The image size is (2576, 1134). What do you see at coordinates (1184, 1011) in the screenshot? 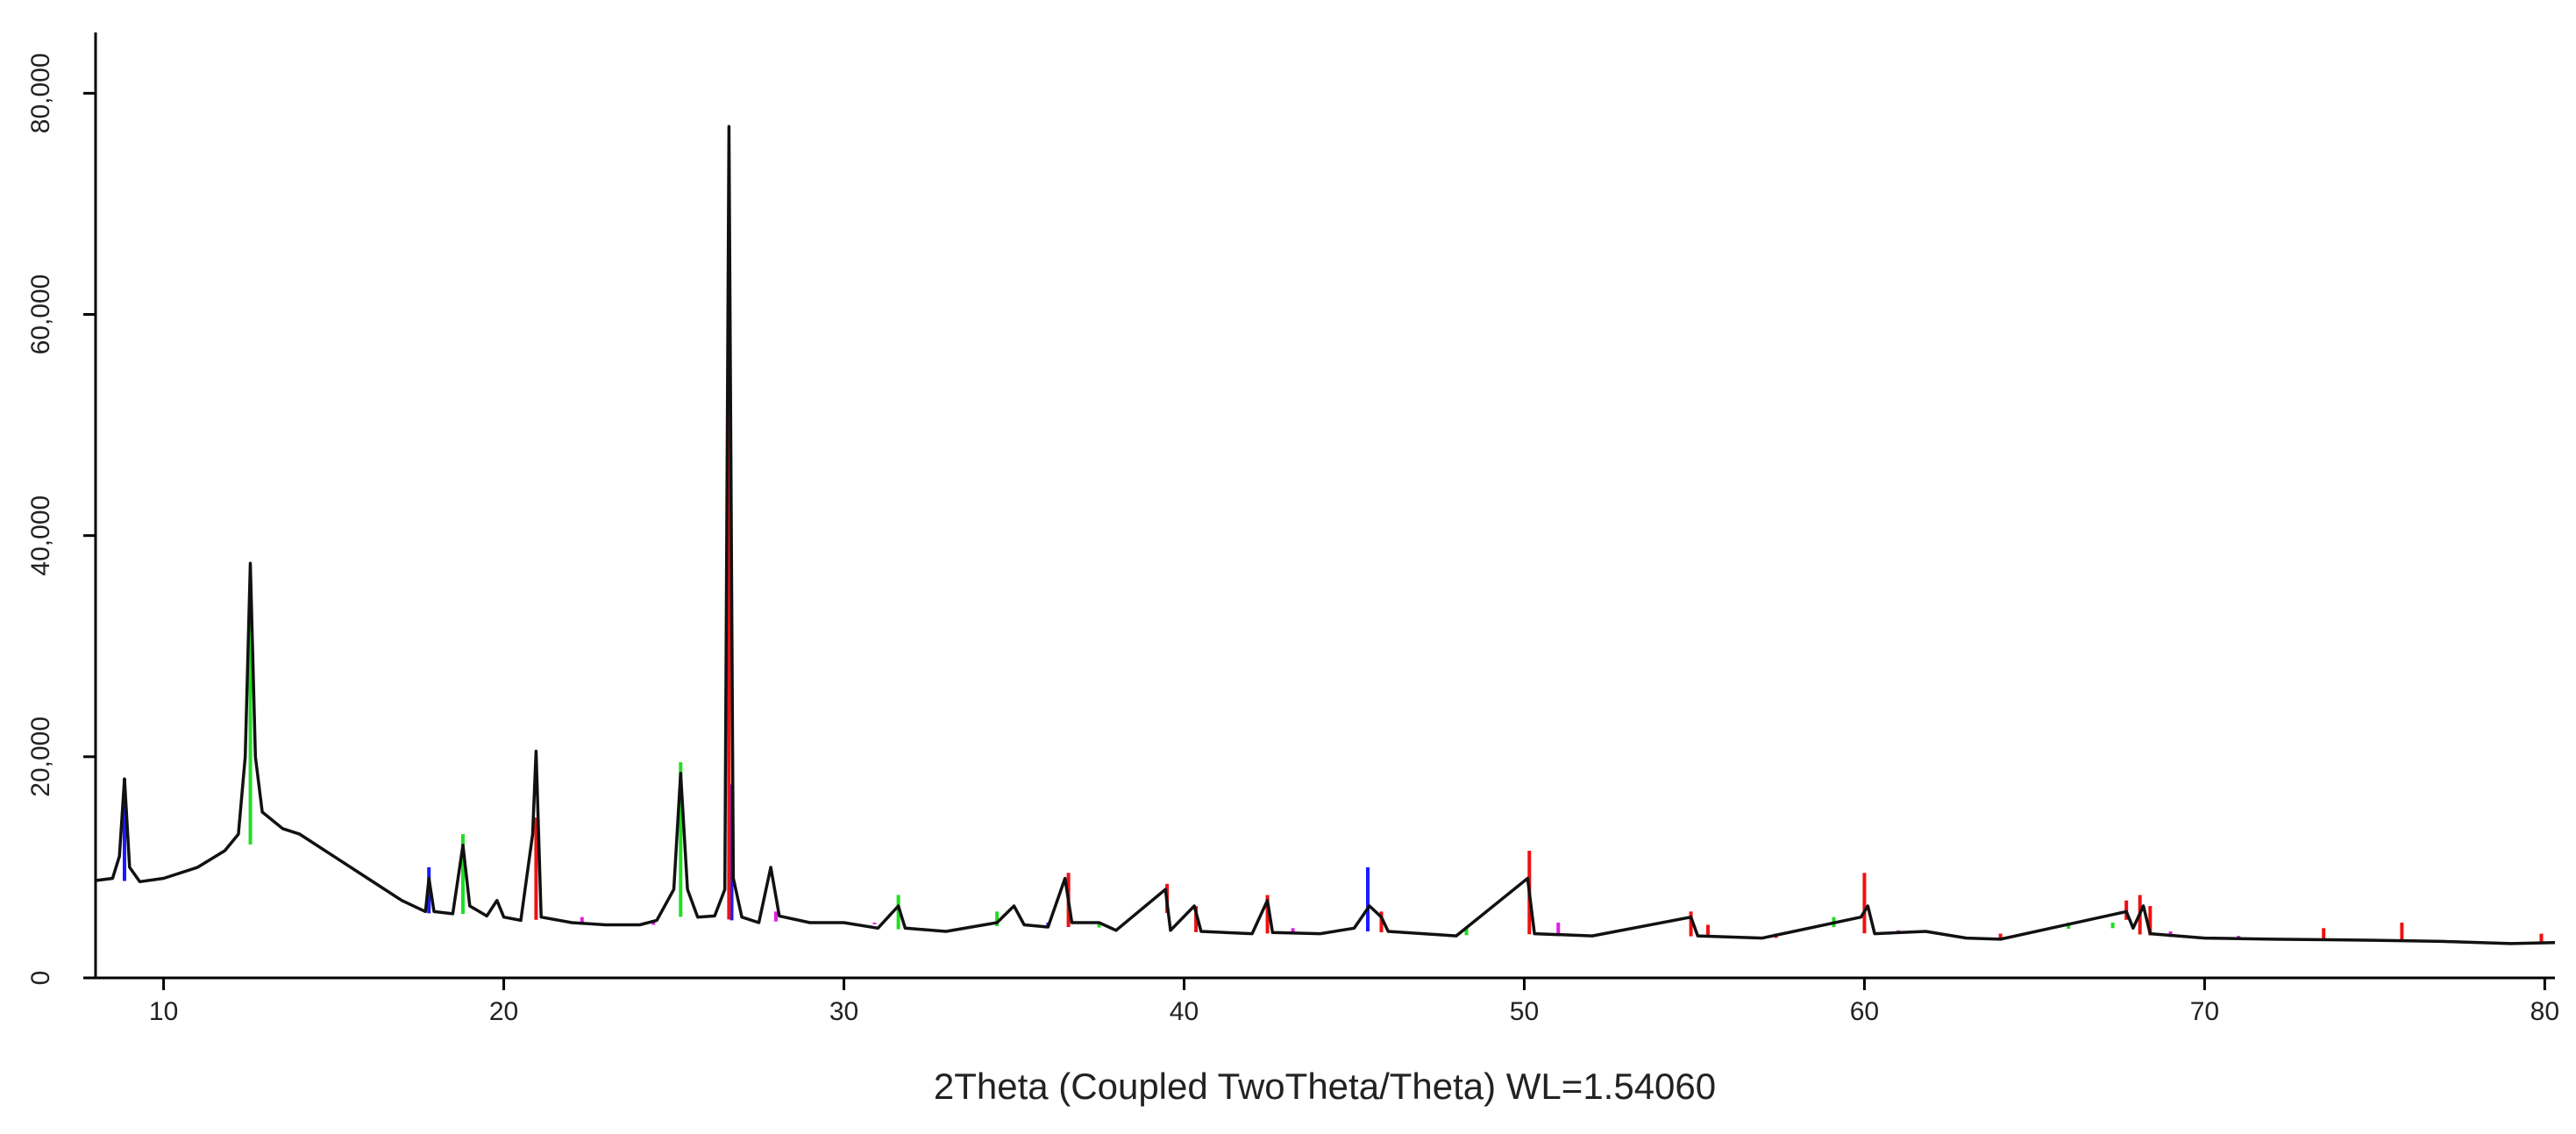
I see `x-tick-label: 40` at bounding box center [1184, 1011].